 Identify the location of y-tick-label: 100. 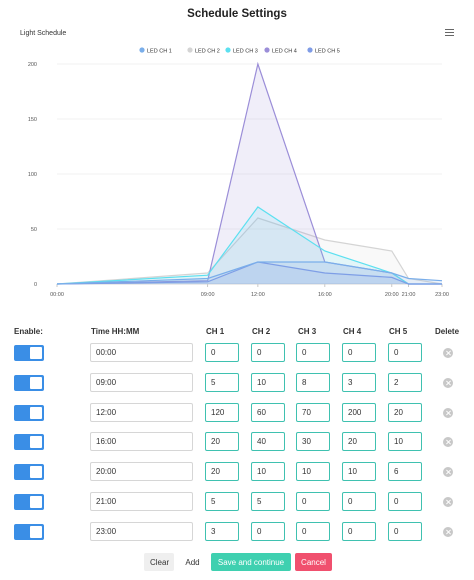
(32, 175).